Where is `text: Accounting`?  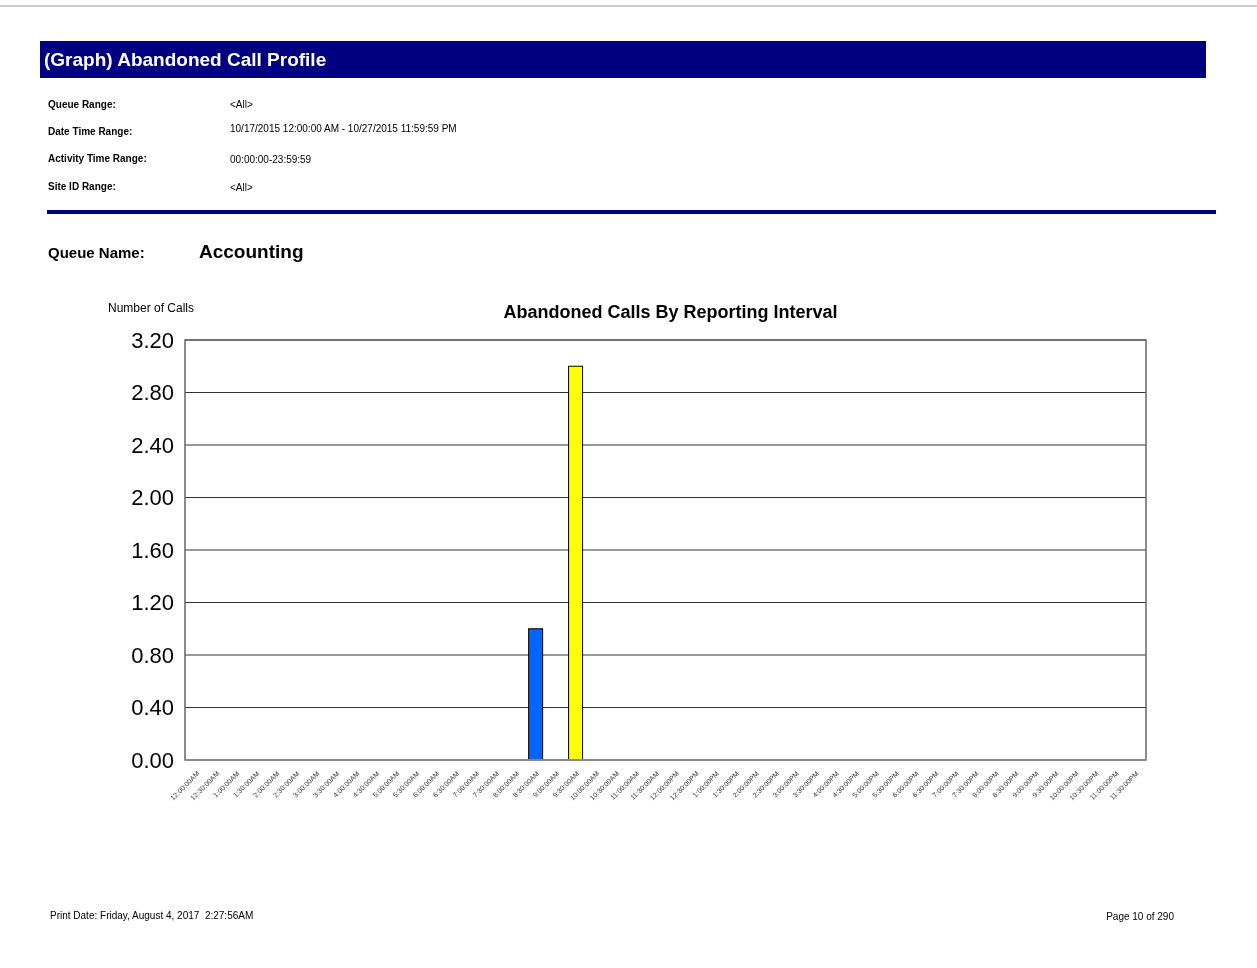 text: Accounting is located at coordinates (251, 251).